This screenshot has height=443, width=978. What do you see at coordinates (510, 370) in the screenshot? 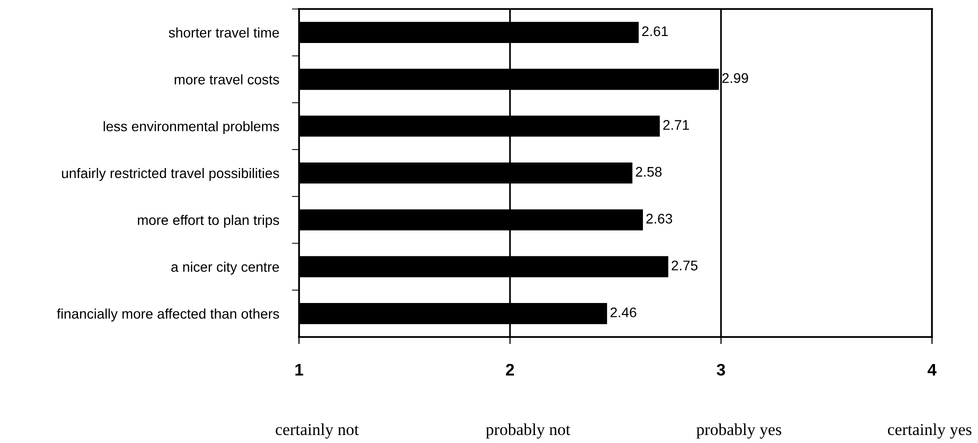
I see `x-tick-label: 2` at bounding box center [510, 370].